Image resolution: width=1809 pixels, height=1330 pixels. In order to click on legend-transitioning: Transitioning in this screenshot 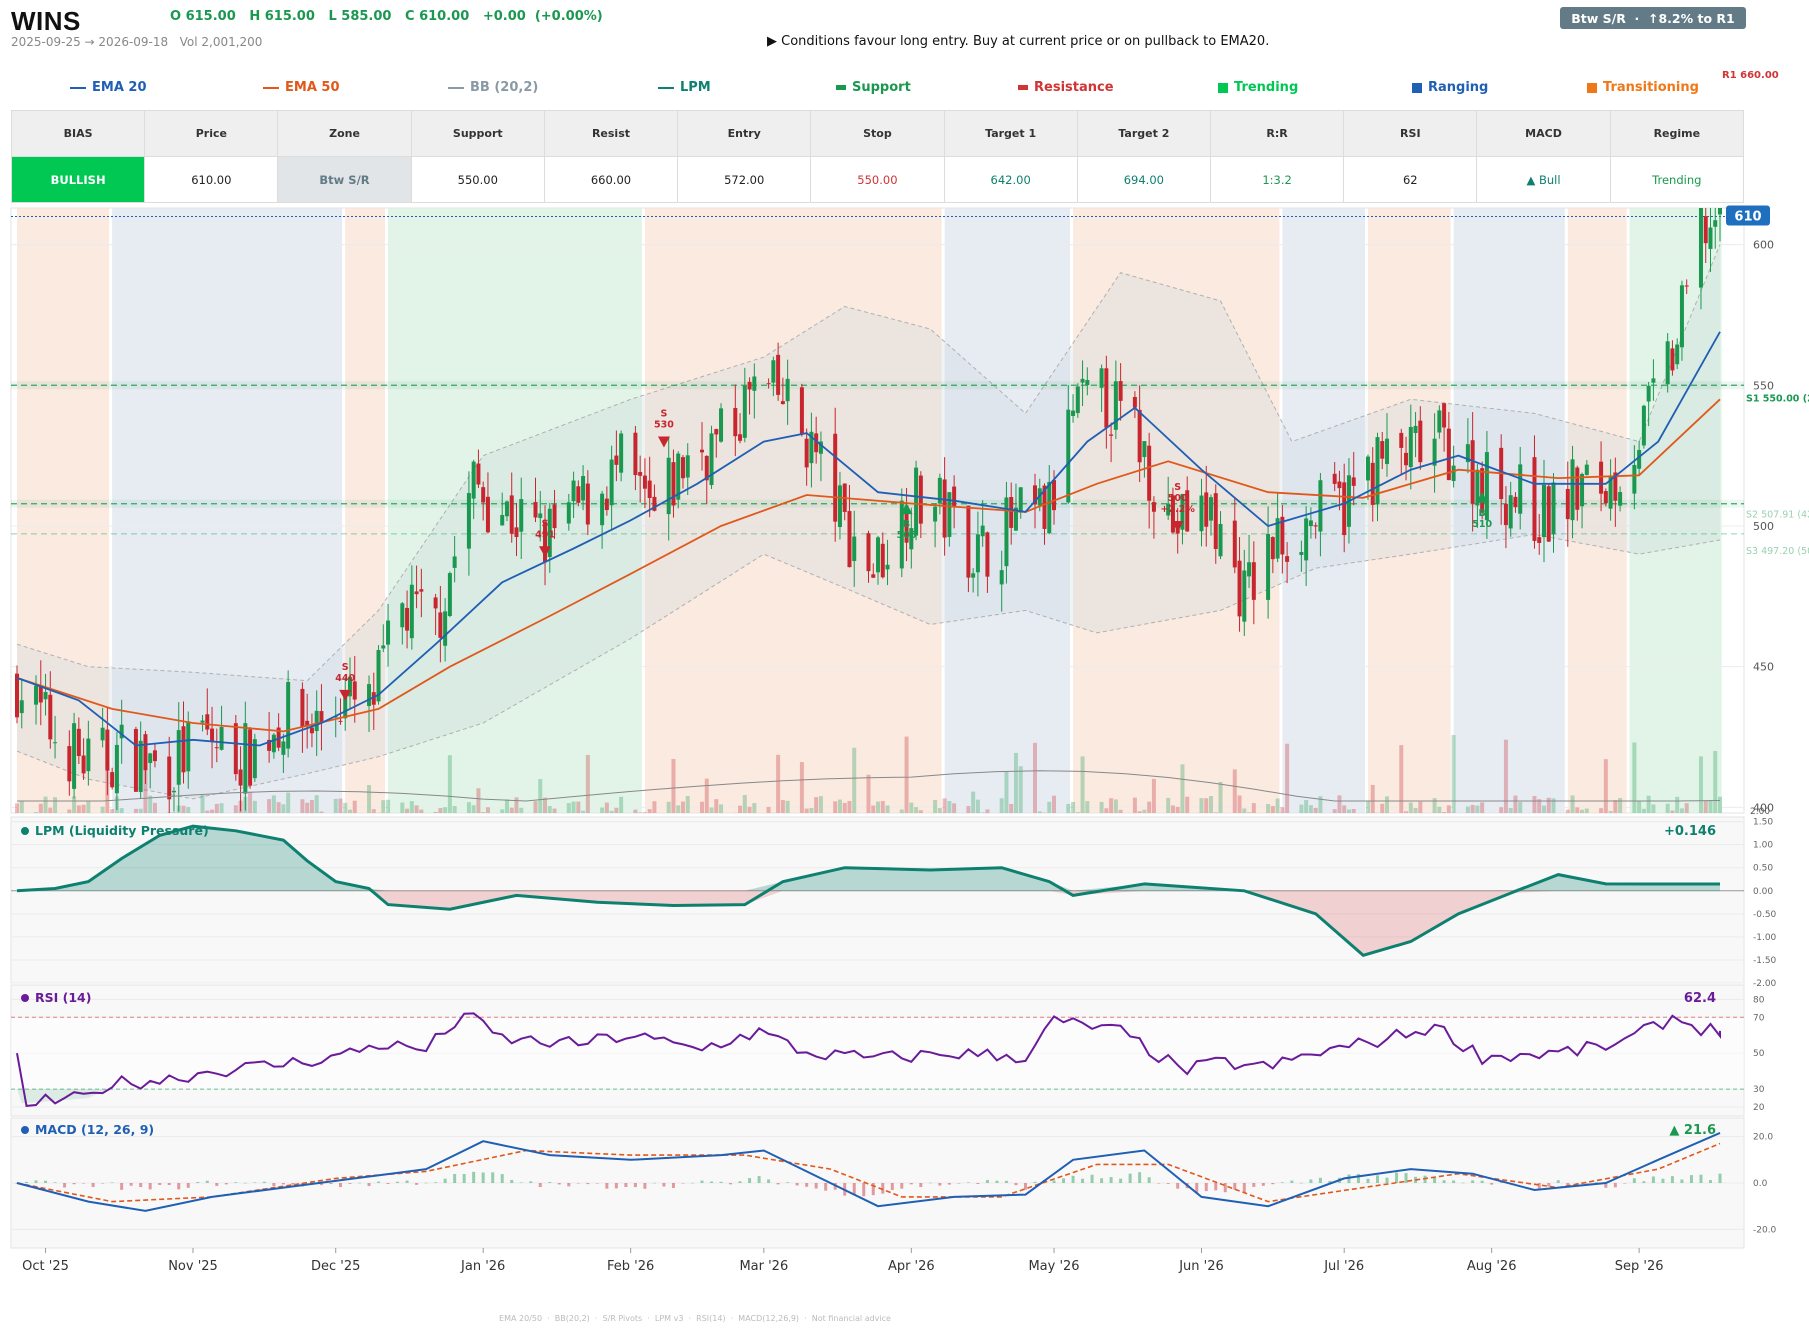, I will do `click(1643, 87)`.